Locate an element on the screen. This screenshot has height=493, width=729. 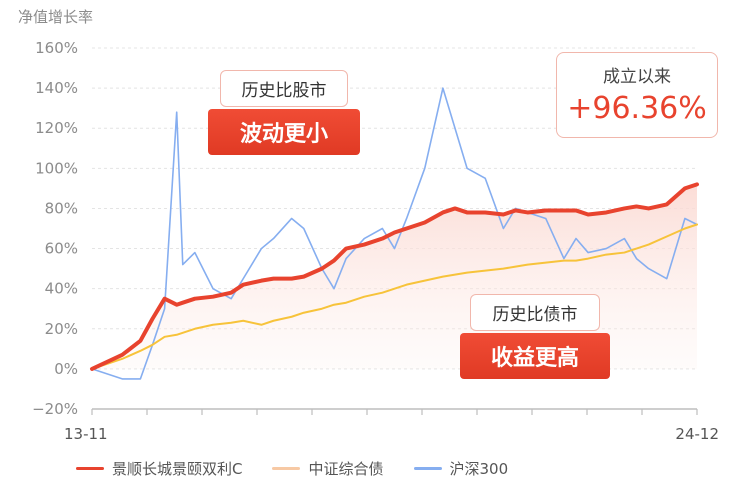
y-tick-label: 140% is located at coordinates (56, 88).